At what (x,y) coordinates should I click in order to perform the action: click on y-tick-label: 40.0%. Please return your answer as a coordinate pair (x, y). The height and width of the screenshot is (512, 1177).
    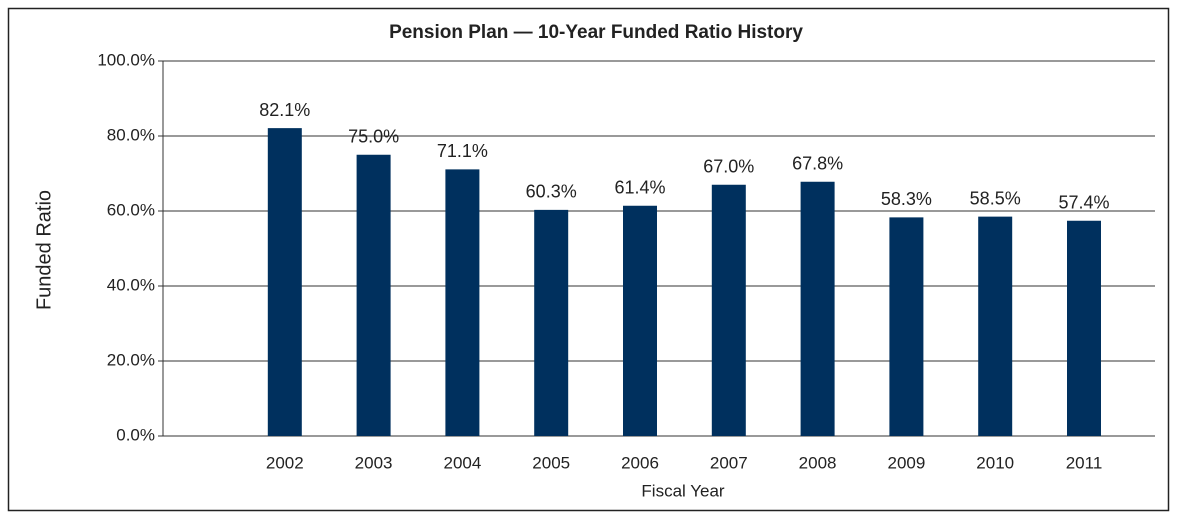
    Looking at the image, I should click on (131, 284).